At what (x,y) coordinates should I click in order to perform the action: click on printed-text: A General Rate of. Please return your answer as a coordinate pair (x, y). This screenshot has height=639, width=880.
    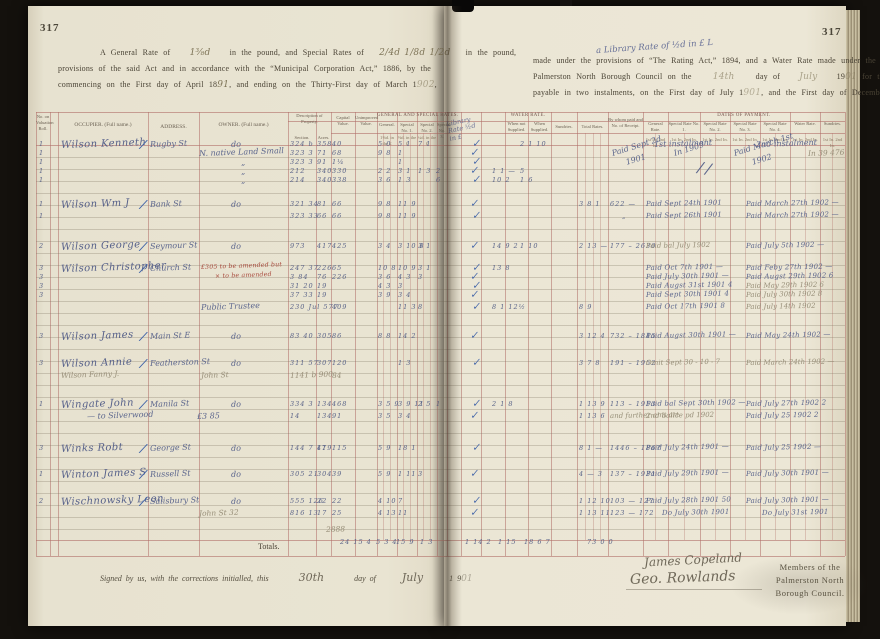
    Looking at the image, I should click on (135, 52).